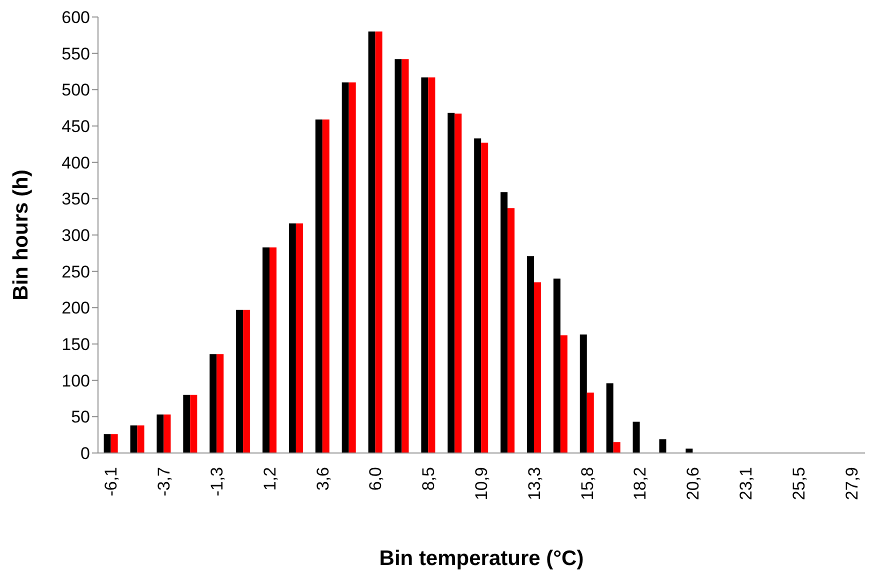 Image resolution: width=879 pixels, height=575 pixels. Describe the element at coordinates (217, 481) in the screenshot. I see `x-tick-label: -1,3` at that location.